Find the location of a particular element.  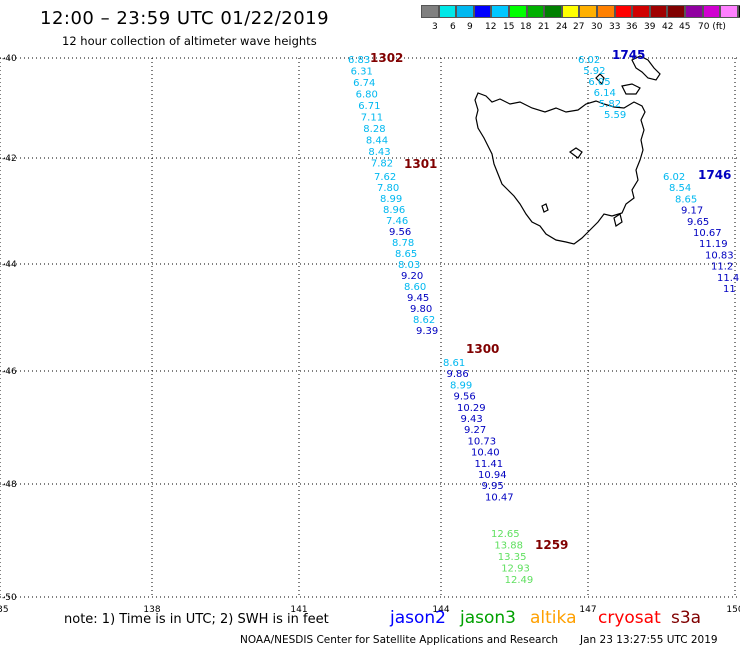

cape-barren-island-outline is located at coordinates (631, 89).